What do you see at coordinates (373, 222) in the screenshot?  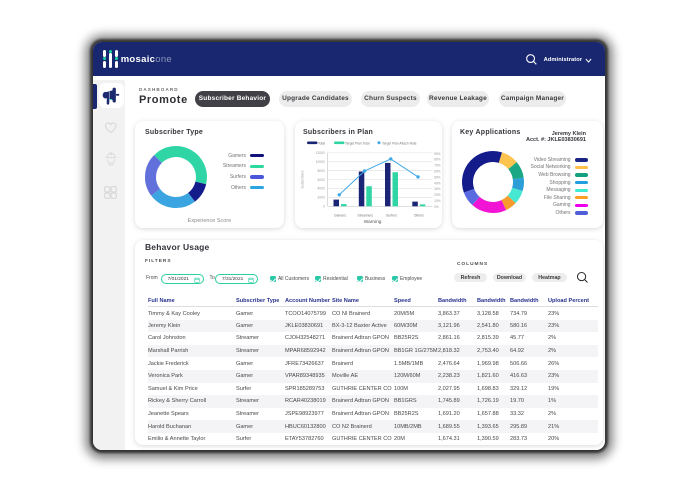 I see `svg-text: Warning` at bounding box center [373, 222].